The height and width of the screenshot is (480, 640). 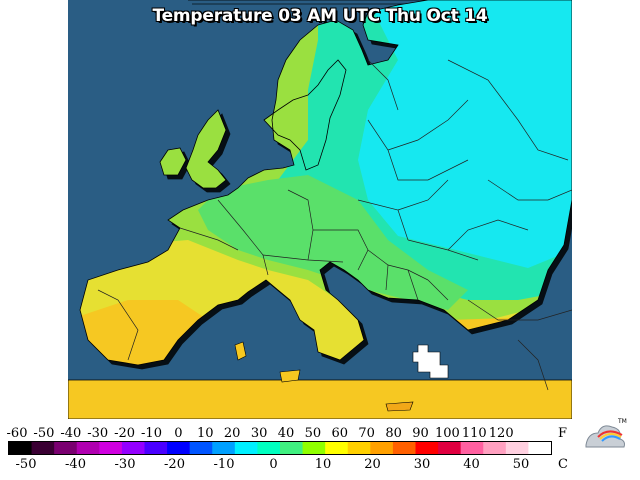 What do you see at coordinates (174, 464) in the screenshot?
I see `celsius-tick-label: -20` at bounding box center [174, 464].